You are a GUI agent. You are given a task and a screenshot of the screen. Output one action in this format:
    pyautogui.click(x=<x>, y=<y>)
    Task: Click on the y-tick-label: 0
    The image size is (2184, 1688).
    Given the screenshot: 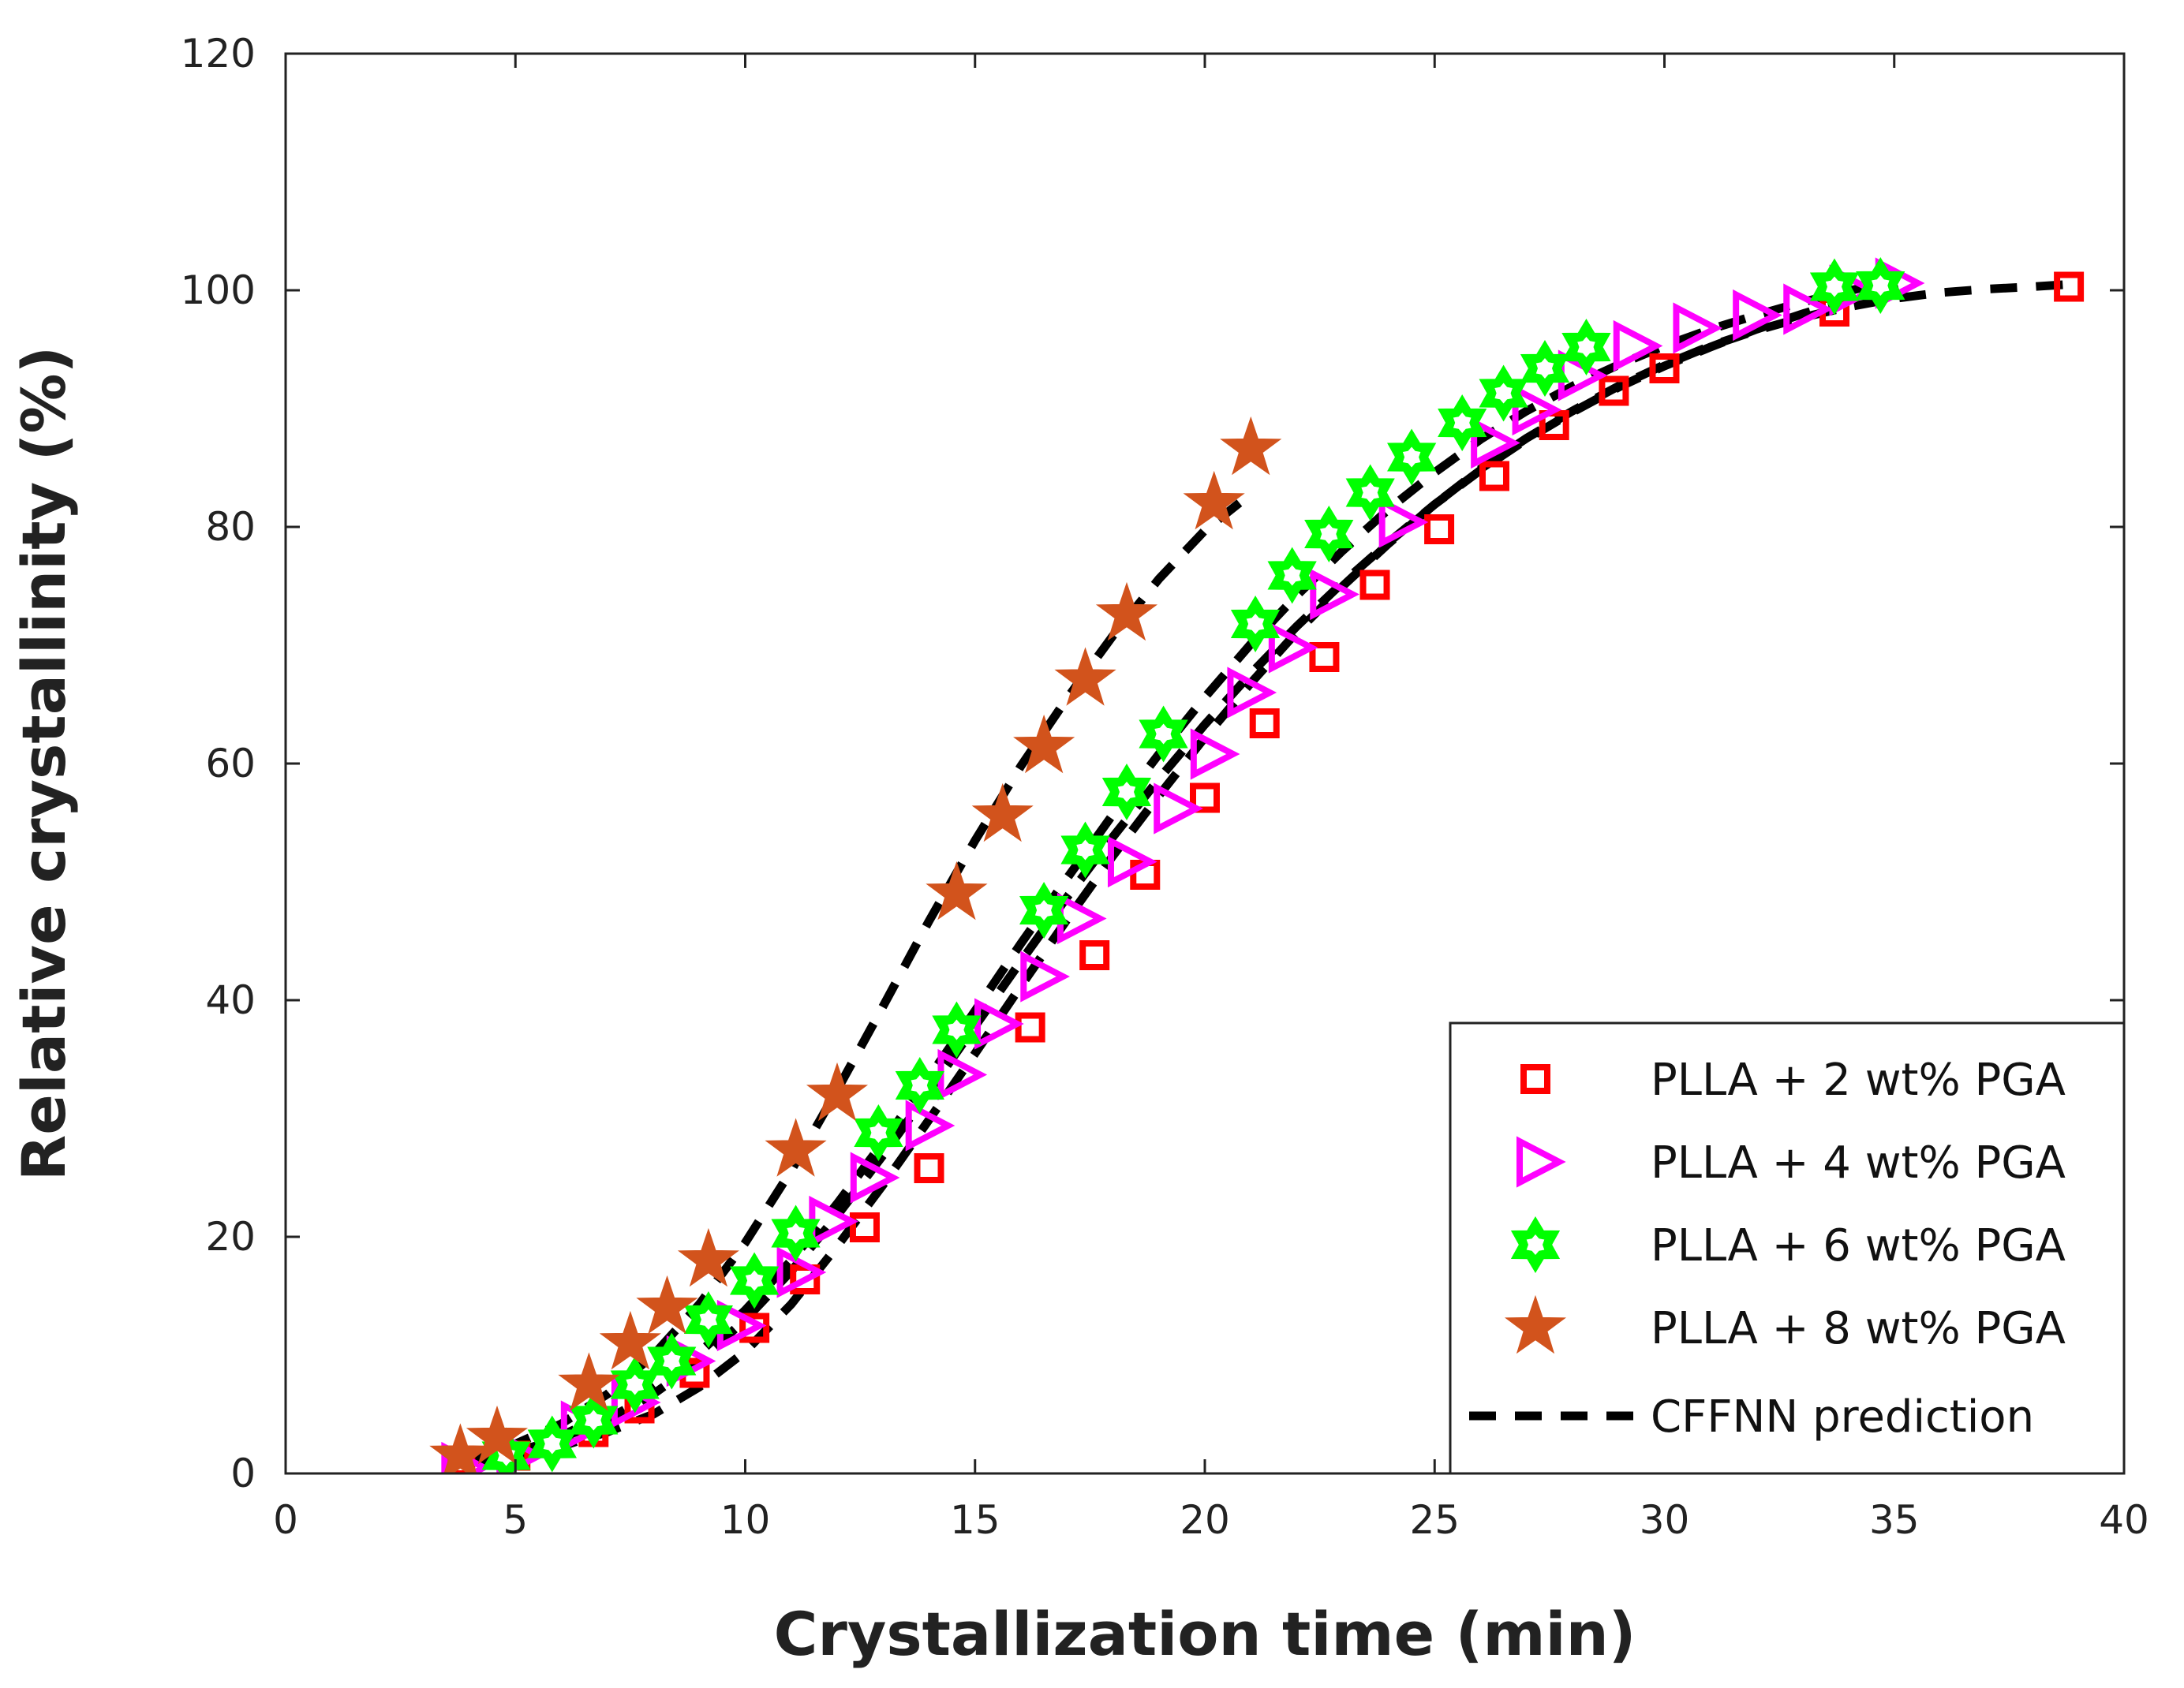 What is the action you would take?
    pyautogui.click(x=243, y=1473)
    